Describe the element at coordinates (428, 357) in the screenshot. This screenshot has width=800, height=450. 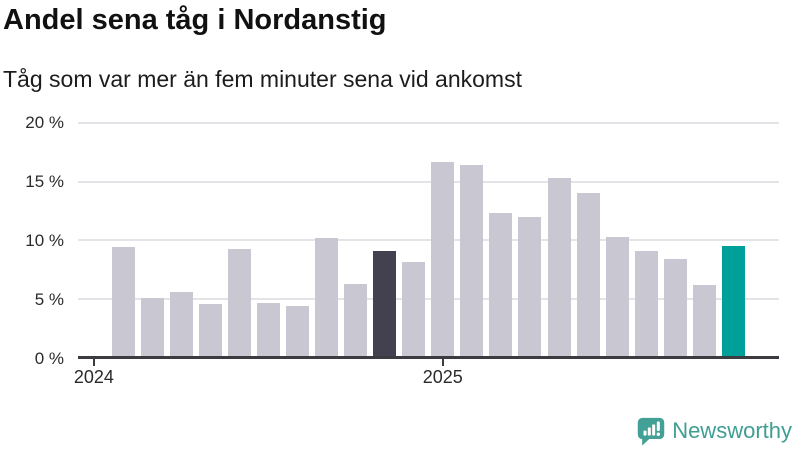
I see `x-axis-line` at that location.